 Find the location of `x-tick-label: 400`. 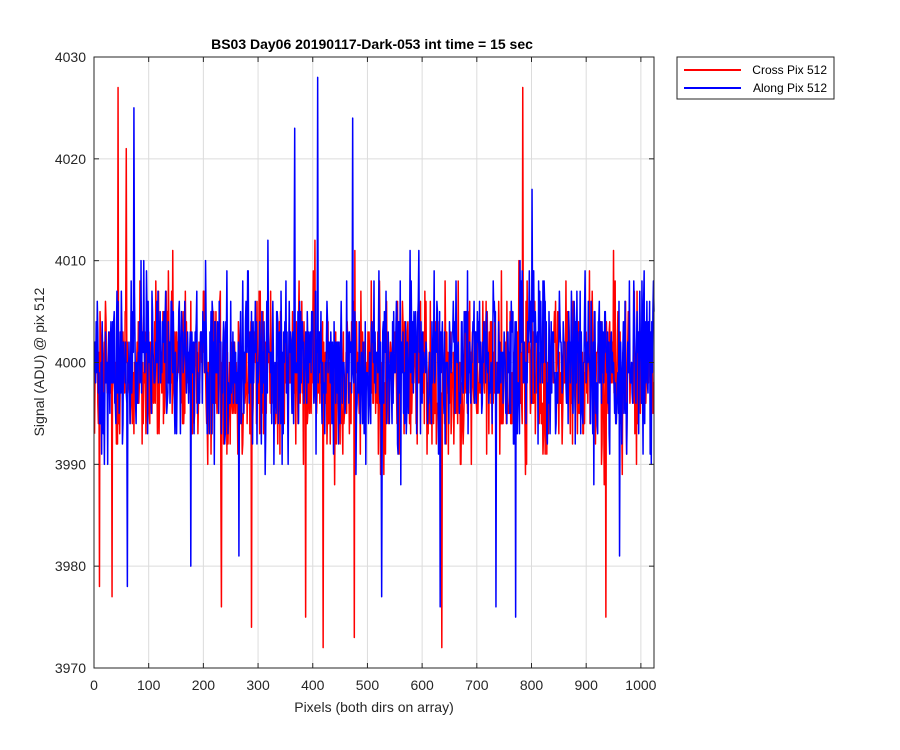

x-tick-label: 400 is located at coordinates (313, 685).